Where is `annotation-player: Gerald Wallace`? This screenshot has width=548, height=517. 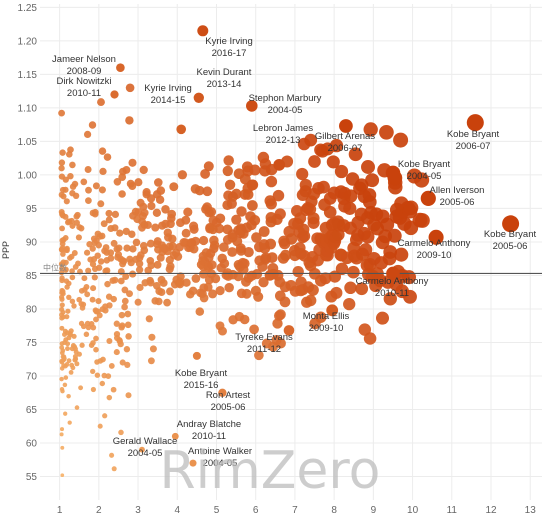 annotation-player: Gerald Wallace is located at coordinates (145, 441).